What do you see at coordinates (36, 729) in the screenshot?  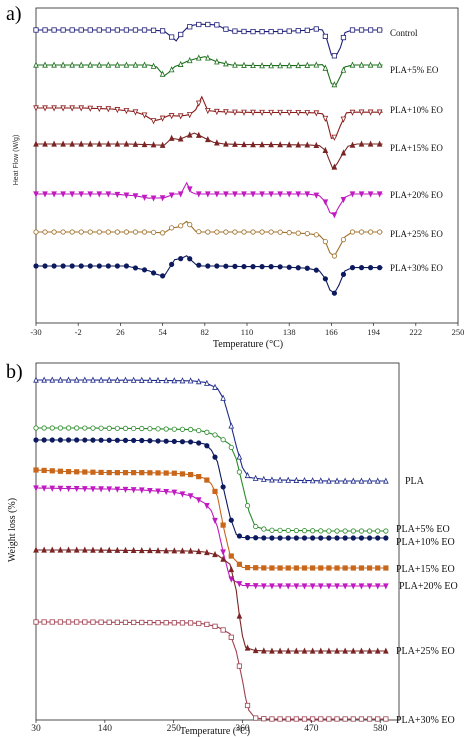 I see `x-tick-label: 30` at bounding box center [36, 729].